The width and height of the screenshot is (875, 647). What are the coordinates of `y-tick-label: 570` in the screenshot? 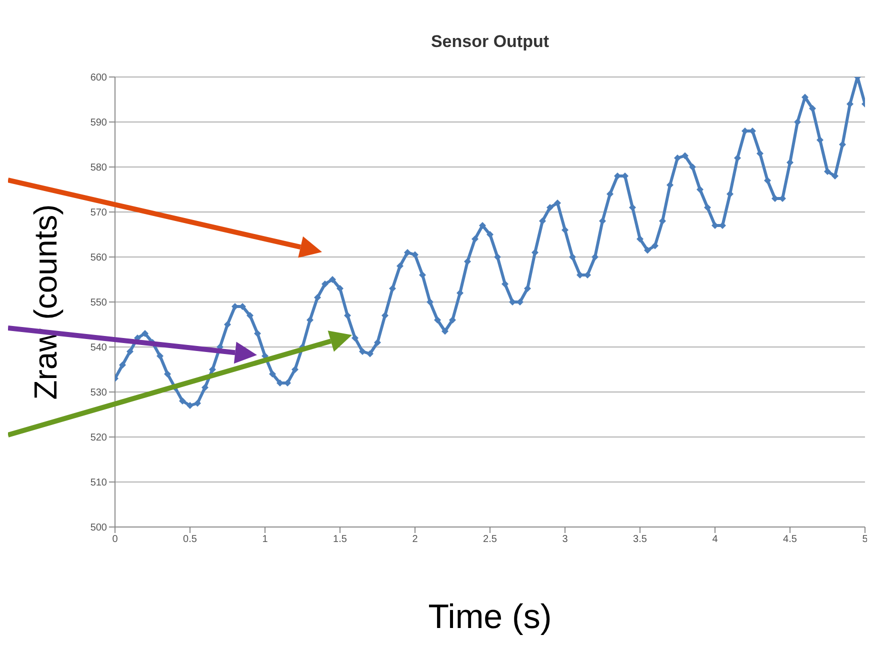 It's located at (99, 213).